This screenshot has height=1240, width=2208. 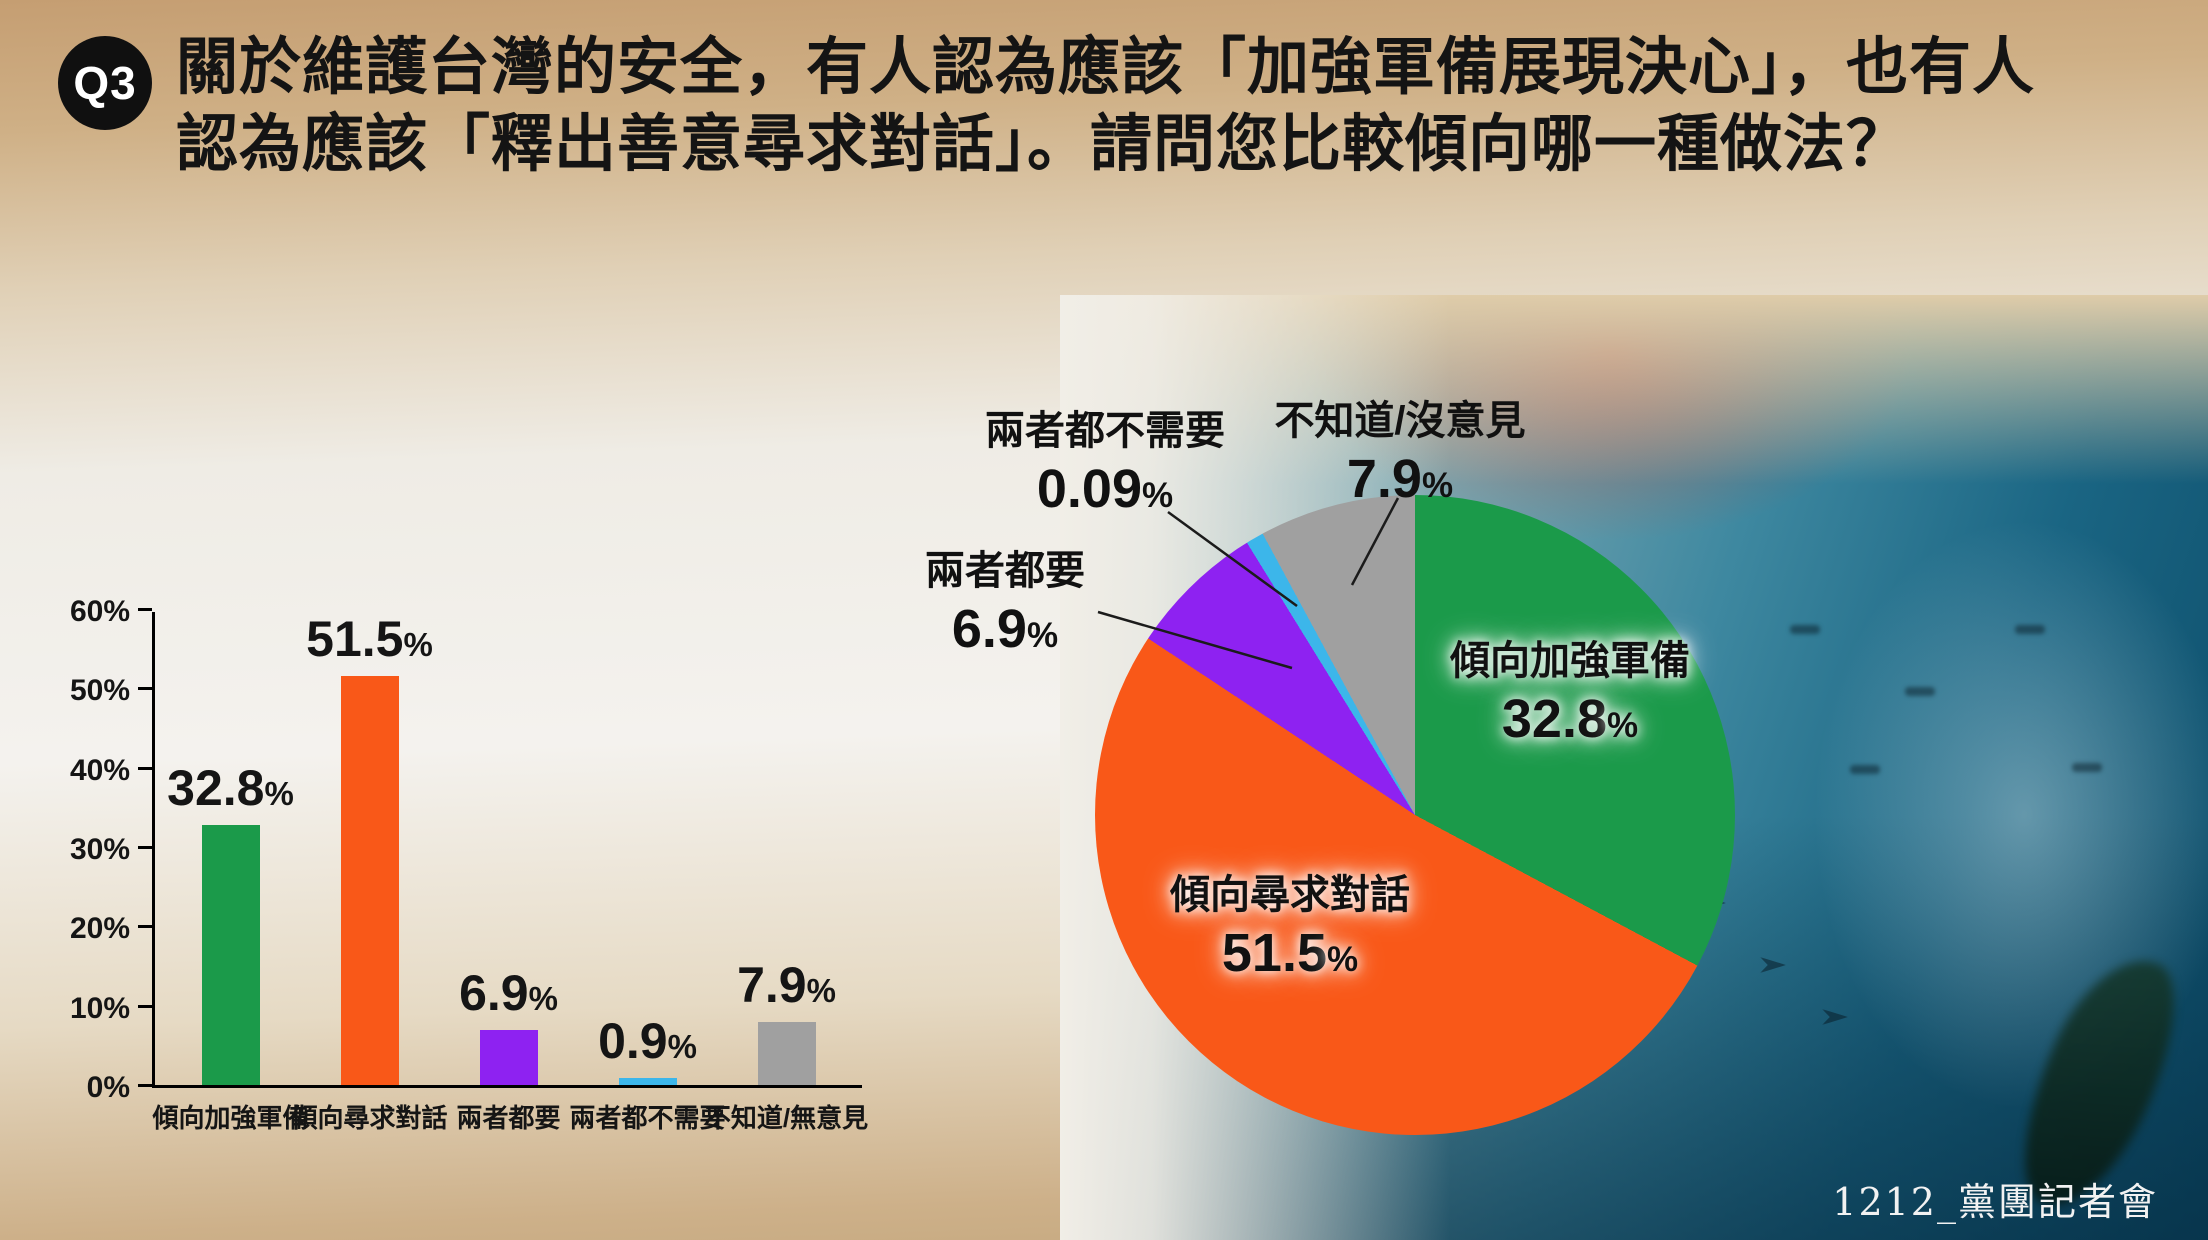 What do you see at coordinates (230, 787) in the screenshot?
I see `bar-value-label: 32.8%` at bounding box center [230, 787].